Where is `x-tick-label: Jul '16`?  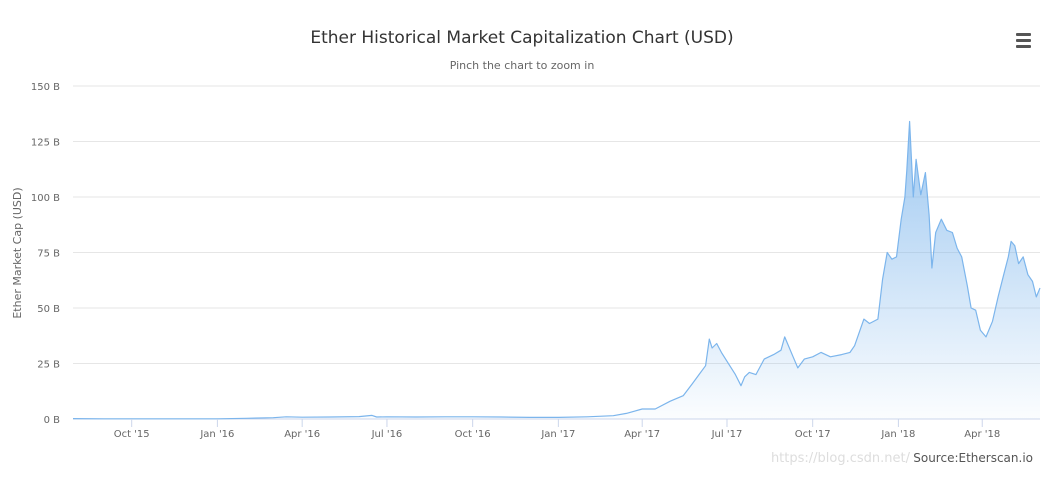
x-tick-label: Jul '16 is located at coordinates (387, 434).